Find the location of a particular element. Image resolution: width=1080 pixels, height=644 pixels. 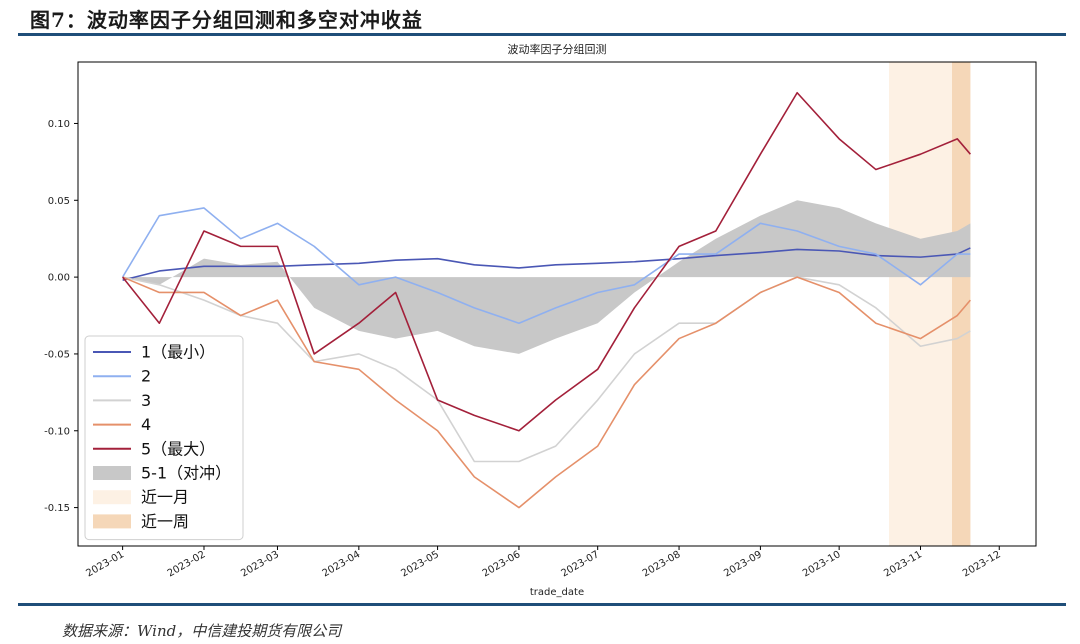

legend-label-8: 近一周 is located at coordinates (165, 521).